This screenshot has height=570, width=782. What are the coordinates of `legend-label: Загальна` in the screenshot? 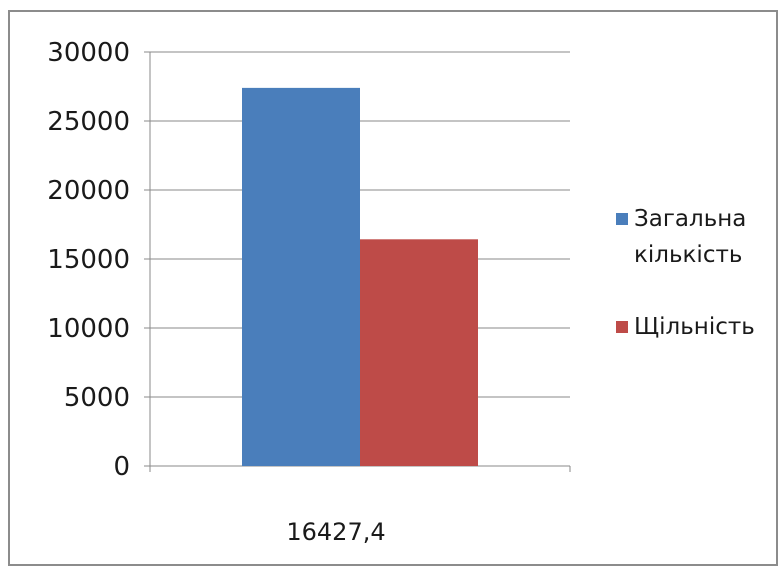 It's located at (690, 219).